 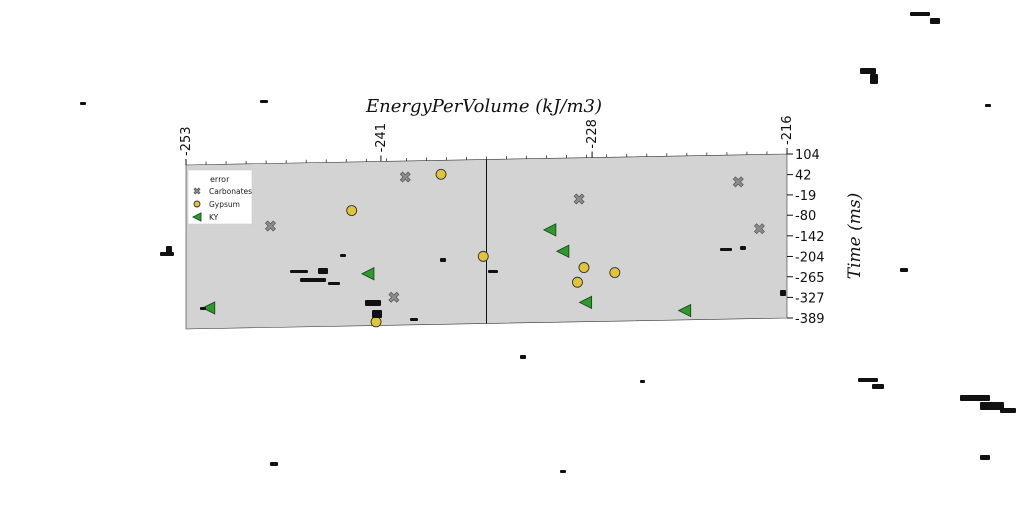 What do you see at coordinates (483, 106) in the screenshot?
I see `x-axis-label: EnergyPerVolume (kJ/m3)` at bounding box center [483, 106].